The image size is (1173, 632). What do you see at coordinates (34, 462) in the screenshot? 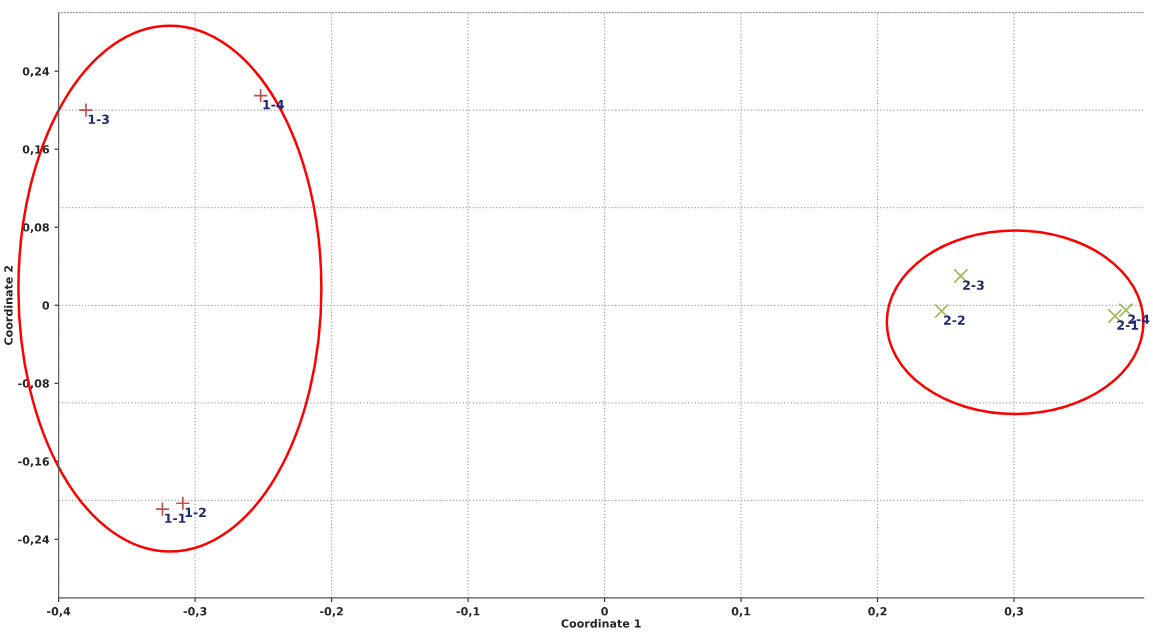
I see `y-tick-label: -0,16` at bounding box center [34, 462].